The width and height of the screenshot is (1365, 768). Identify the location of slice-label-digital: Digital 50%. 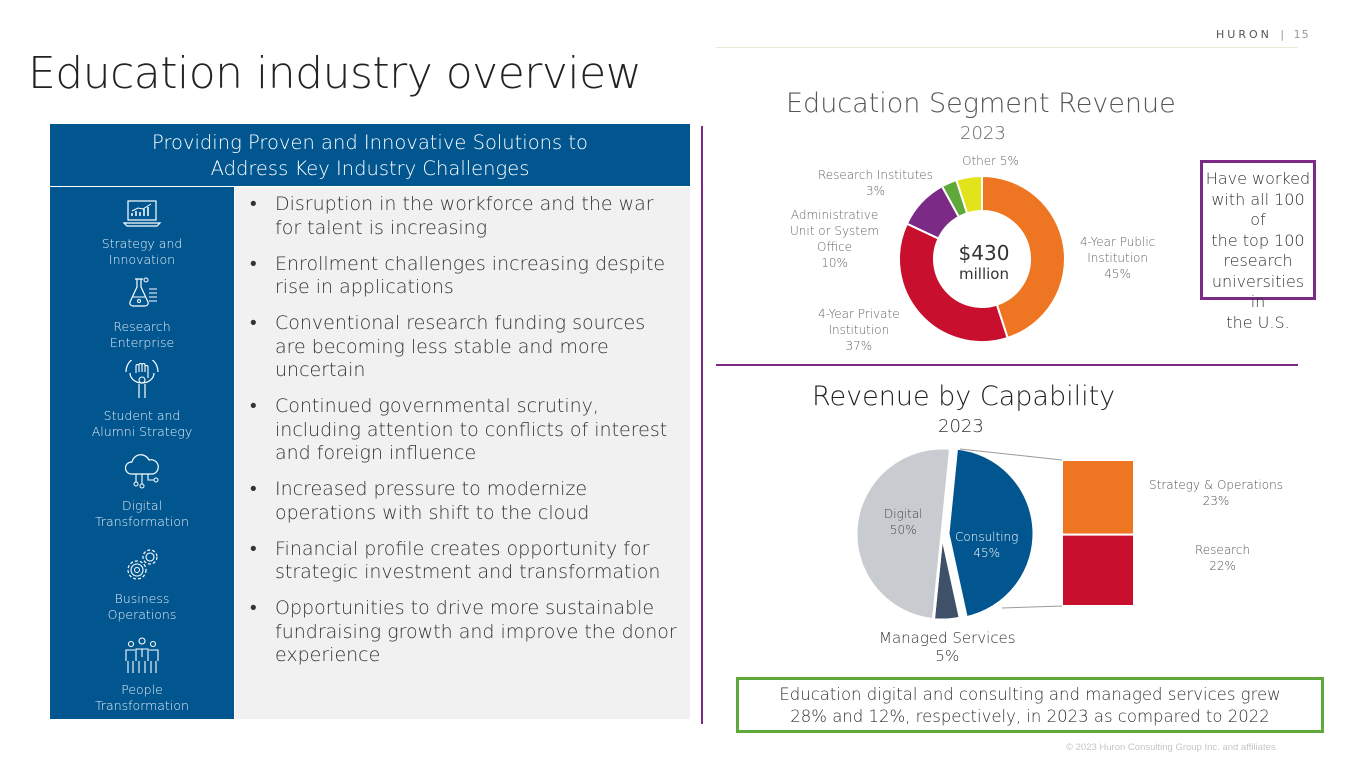
(903, 522).